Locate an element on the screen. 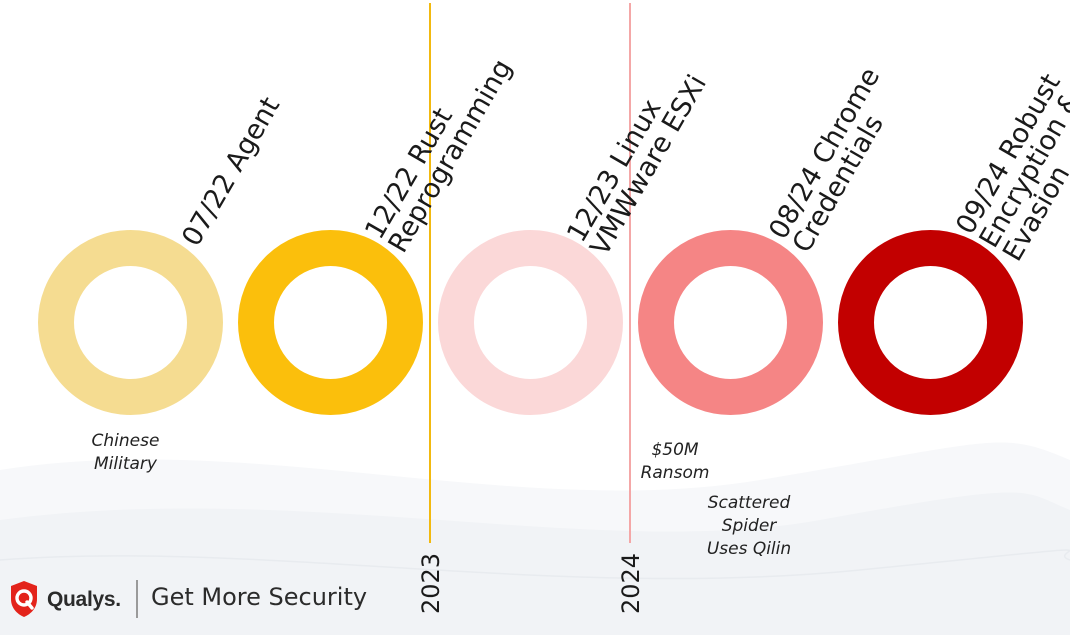 The image size is (1070, 635). qualys-shield-q-icon is located at coordinates (24, 599).